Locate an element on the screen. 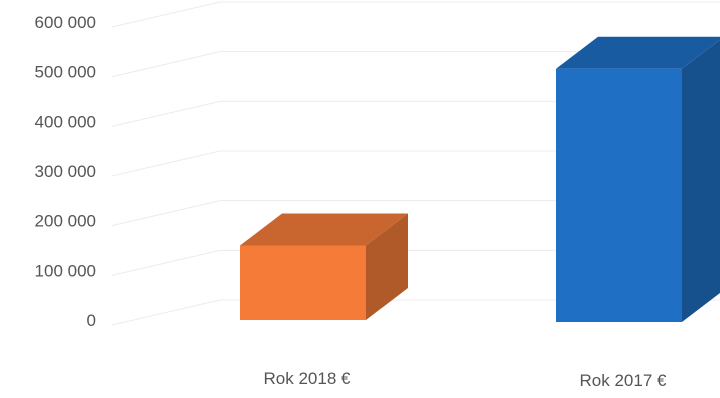 The height and width of the screenshot is (398, 720). x-category-label: Rok 2018 € is located at coordinates (307, 378).